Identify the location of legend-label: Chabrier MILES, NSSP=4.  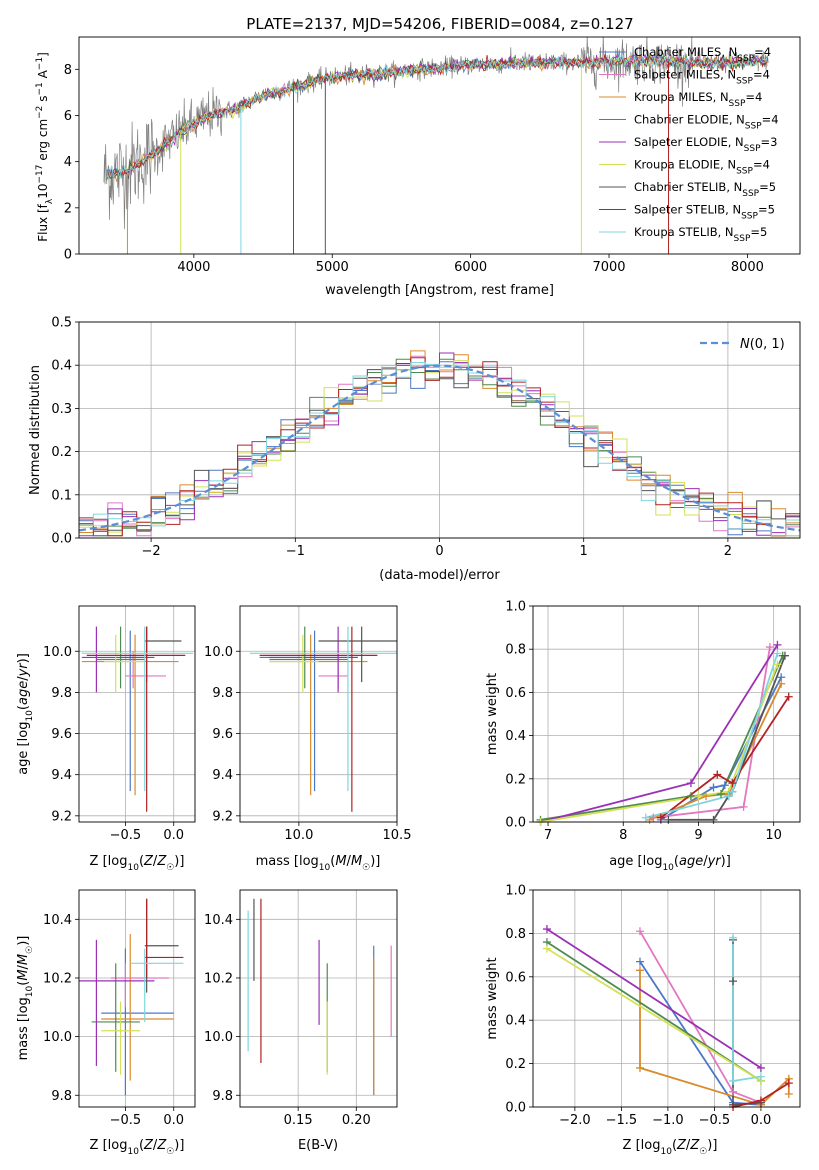
(702, 54).